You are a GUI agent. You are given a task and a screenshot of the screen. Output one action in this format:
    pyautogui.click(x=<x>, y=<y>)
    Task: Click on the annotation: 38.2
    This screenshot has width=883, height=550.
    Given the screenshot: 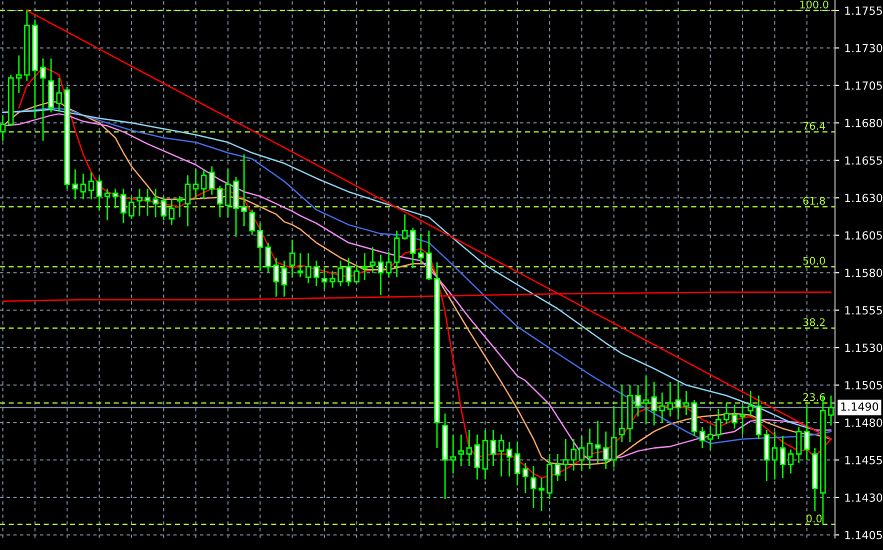 What is the action you would take?
    pyautogui.click(x=814, y=322)
    